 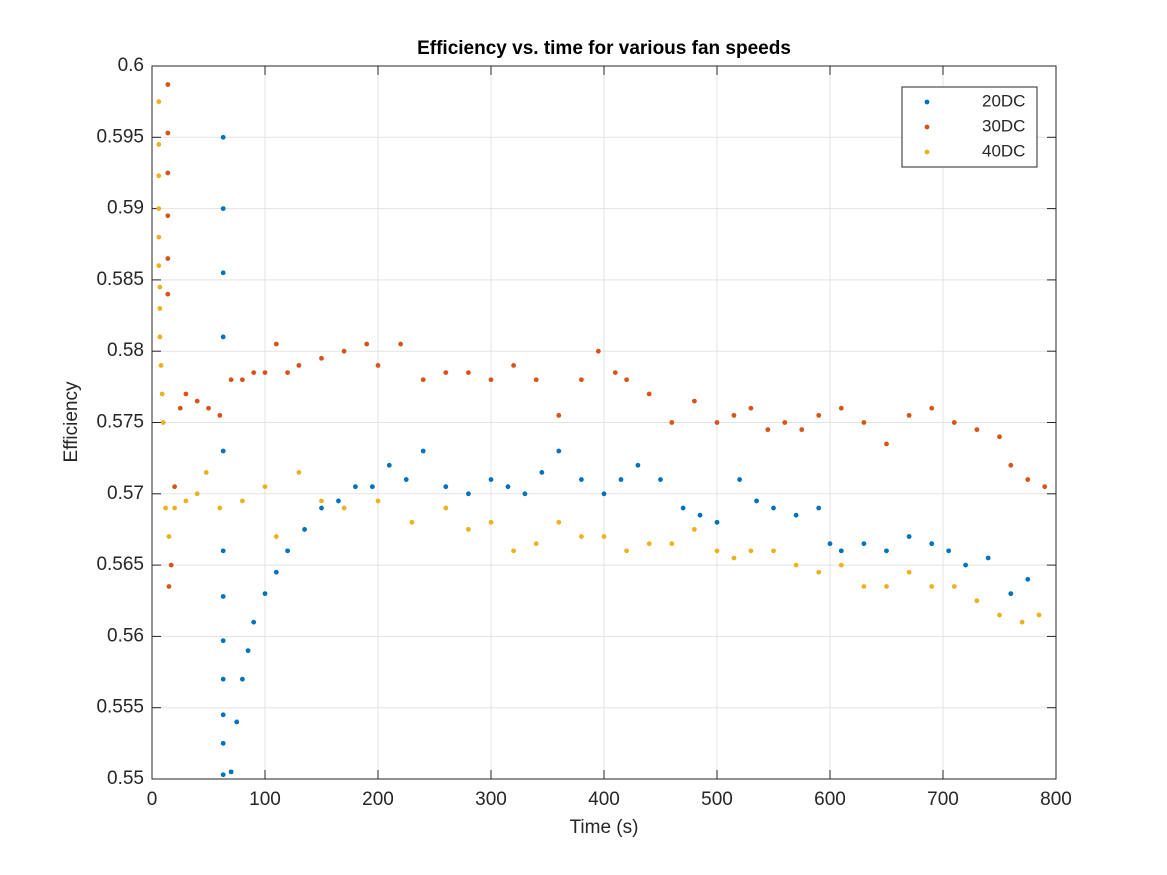 I want to click on y-tick-label: 0.585, so click(x=120, y=279).